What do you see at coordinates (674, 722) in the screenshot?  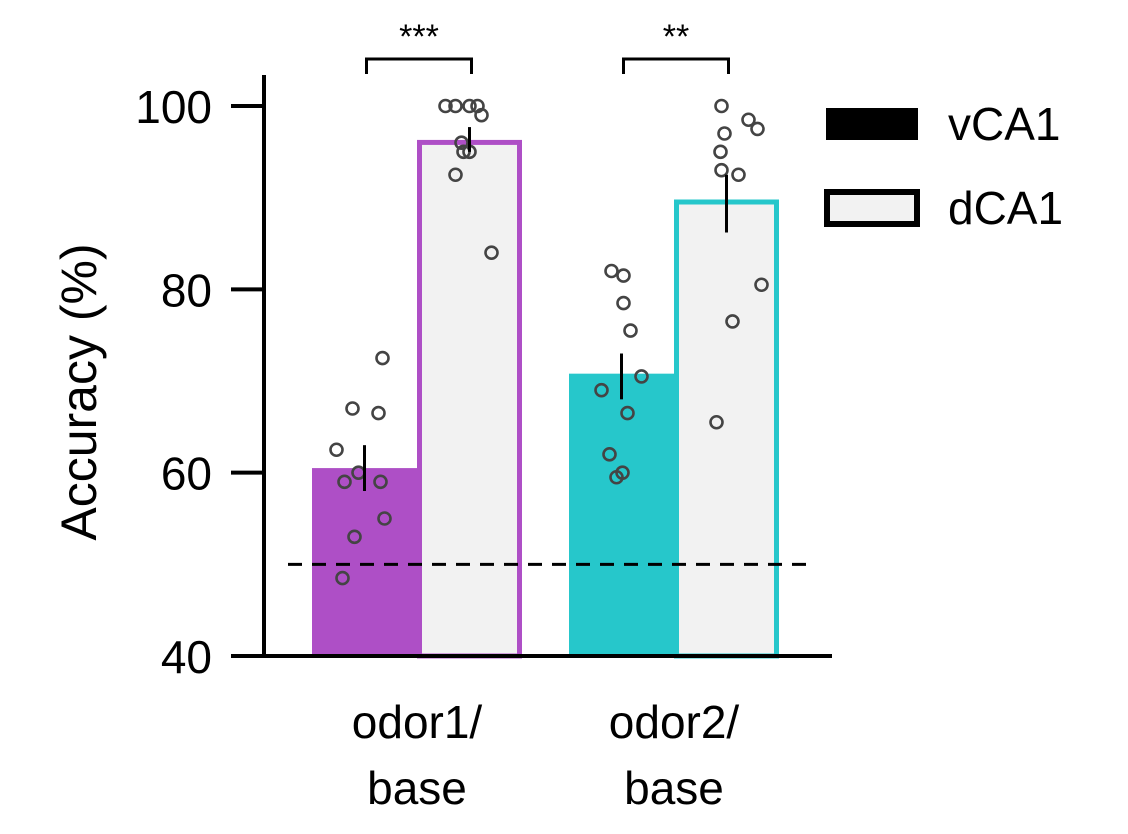 I see `x-tick-label-line1: odor2/` at bounding box center [674, 722].